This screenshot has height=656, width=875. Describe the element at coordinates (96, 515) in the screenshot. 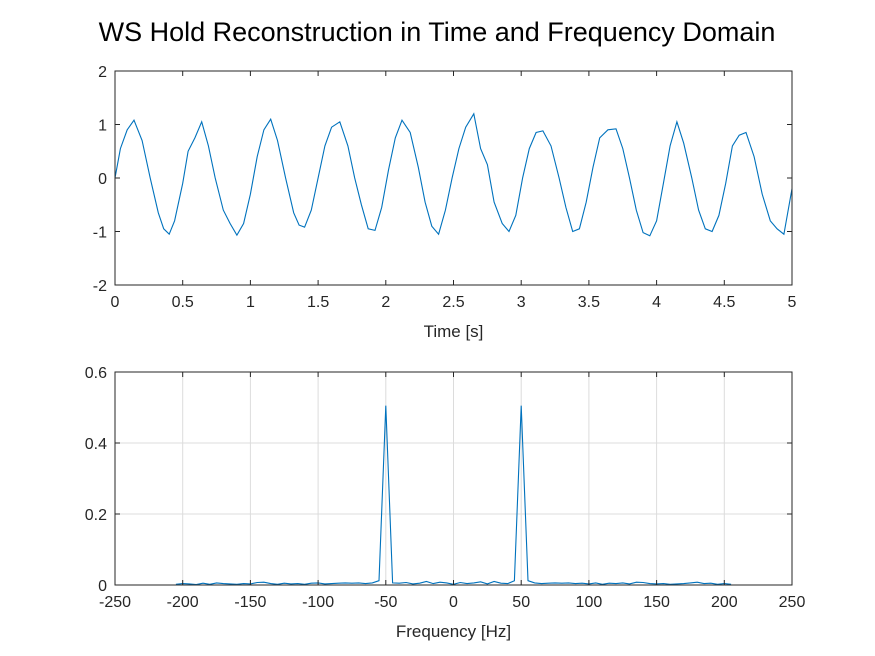

I see `freq-y-tick-label: 0.2` at that location.